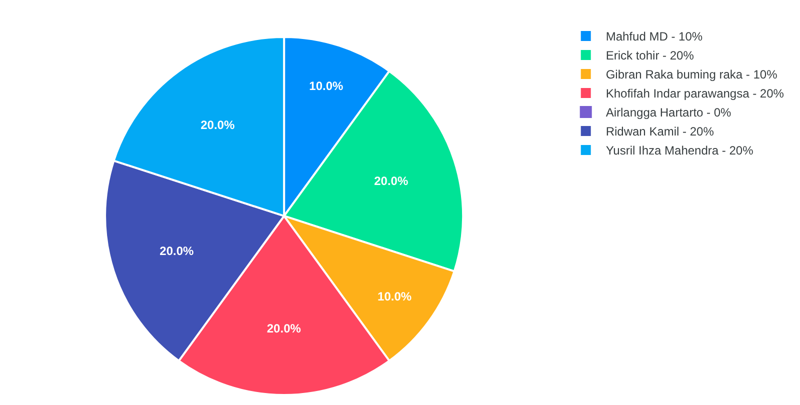 Image resolution: width=800 pixels, height=405 pixels. I want to click on legend-label: Ridwan Kamil - 20%, so click(660, 131).